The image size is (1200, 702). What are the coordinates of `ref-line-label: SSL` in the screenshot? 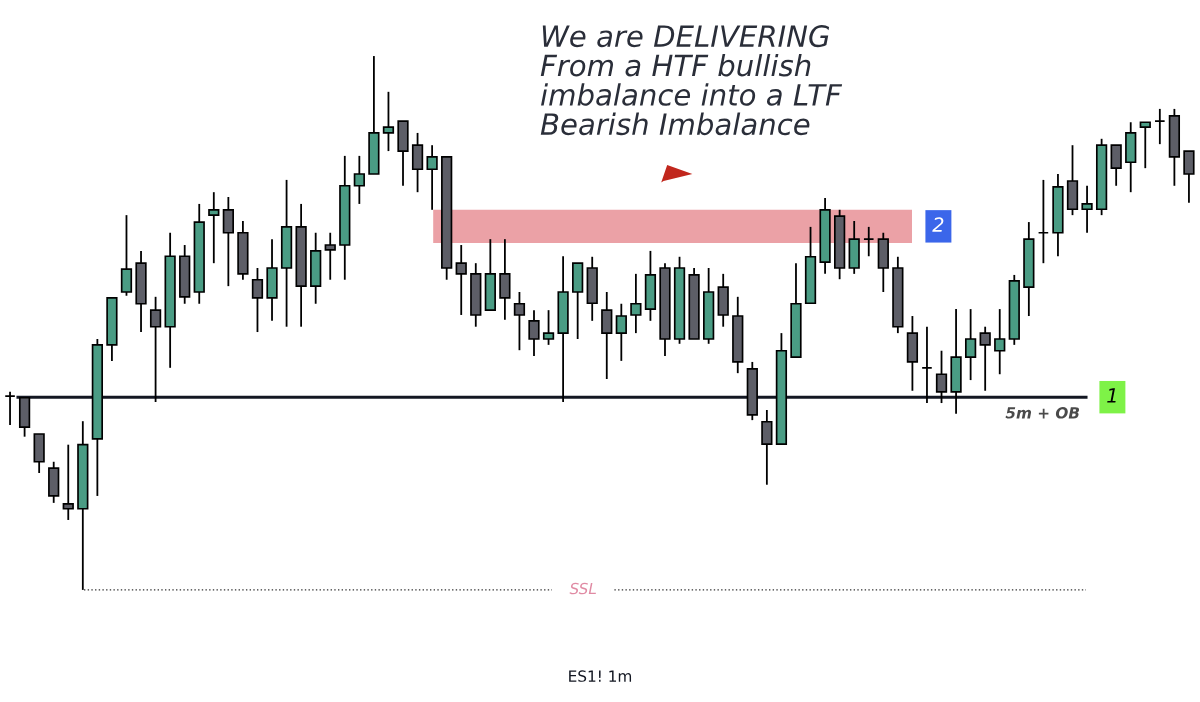 It's located at (582, 588).